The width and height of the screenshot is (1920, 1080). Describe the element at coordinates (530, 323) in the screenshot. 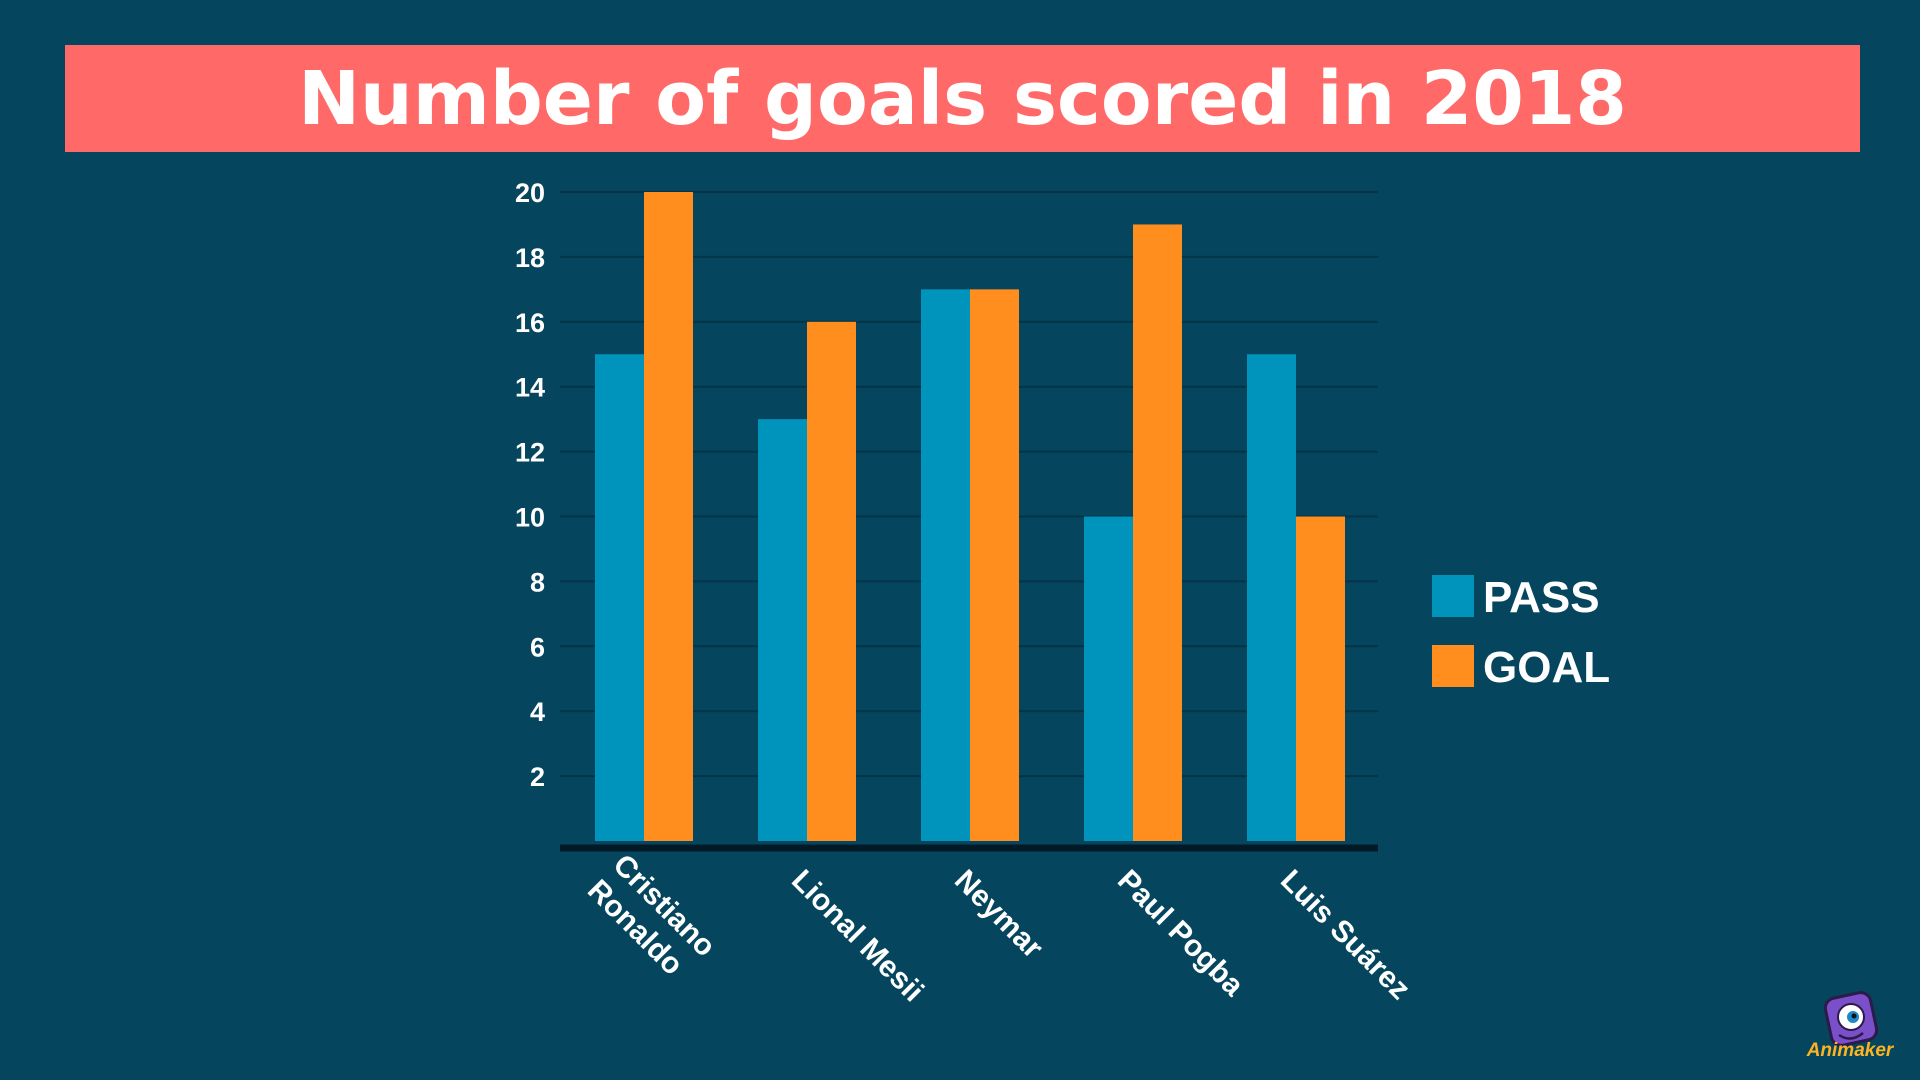

I see `y-tick-label: 16` at that location.